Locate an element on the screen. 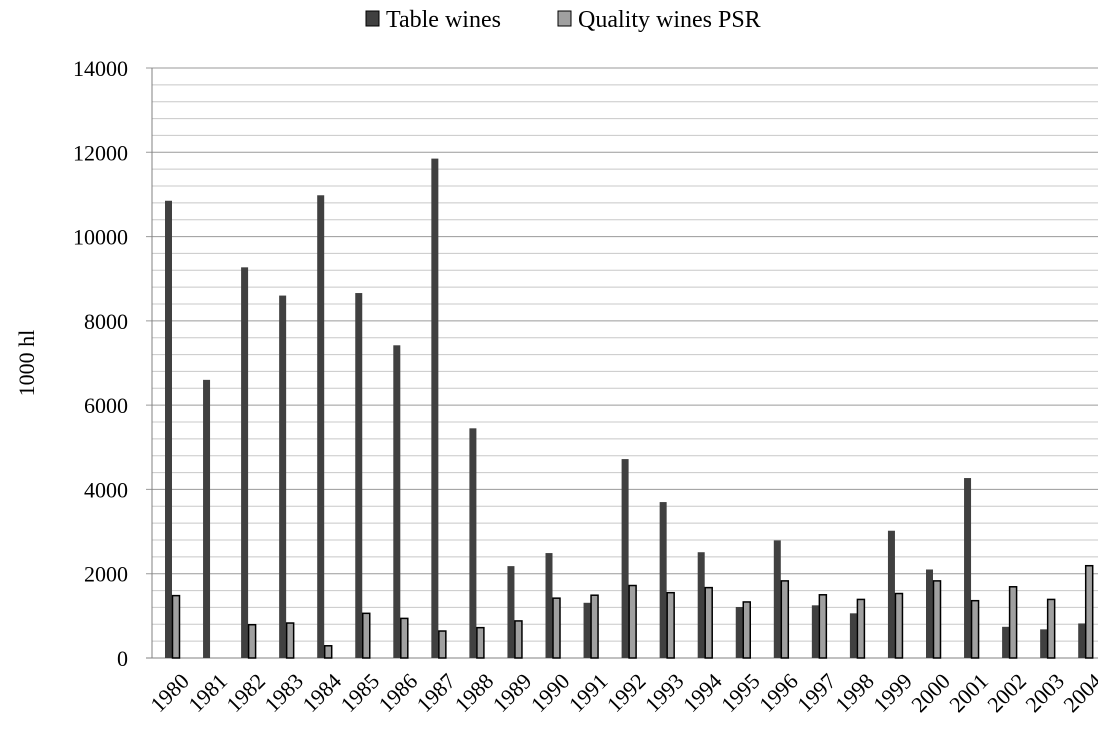 The image size is (1098, 740). y-tick-label: 8000 is located at coordinates (106, 321).